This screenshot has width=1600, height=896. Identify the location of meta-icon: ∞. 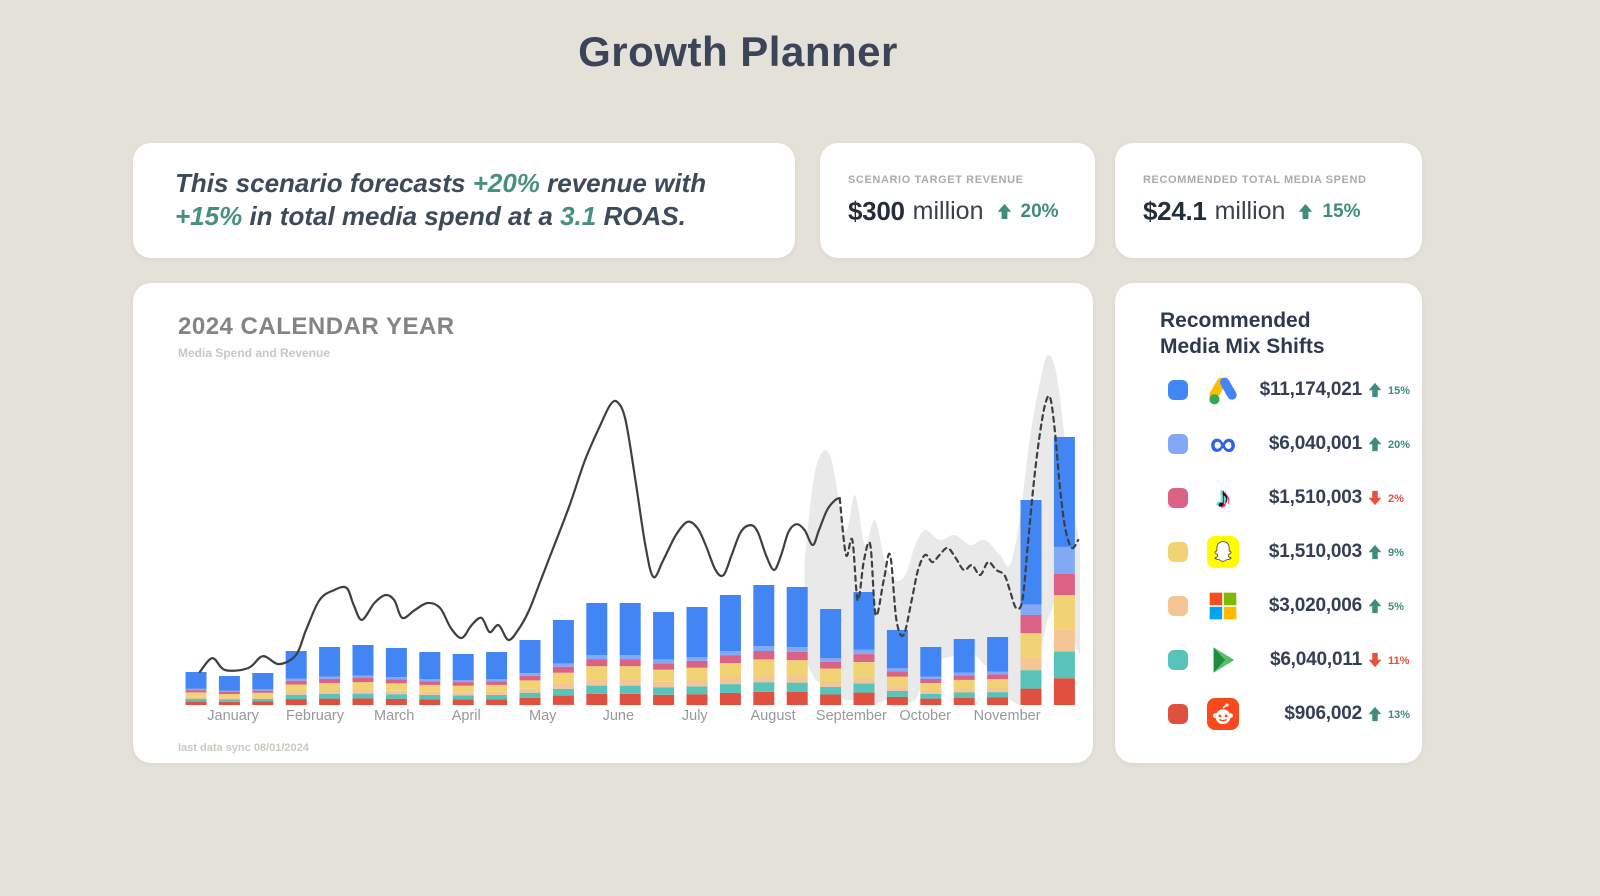
(1223, 443).